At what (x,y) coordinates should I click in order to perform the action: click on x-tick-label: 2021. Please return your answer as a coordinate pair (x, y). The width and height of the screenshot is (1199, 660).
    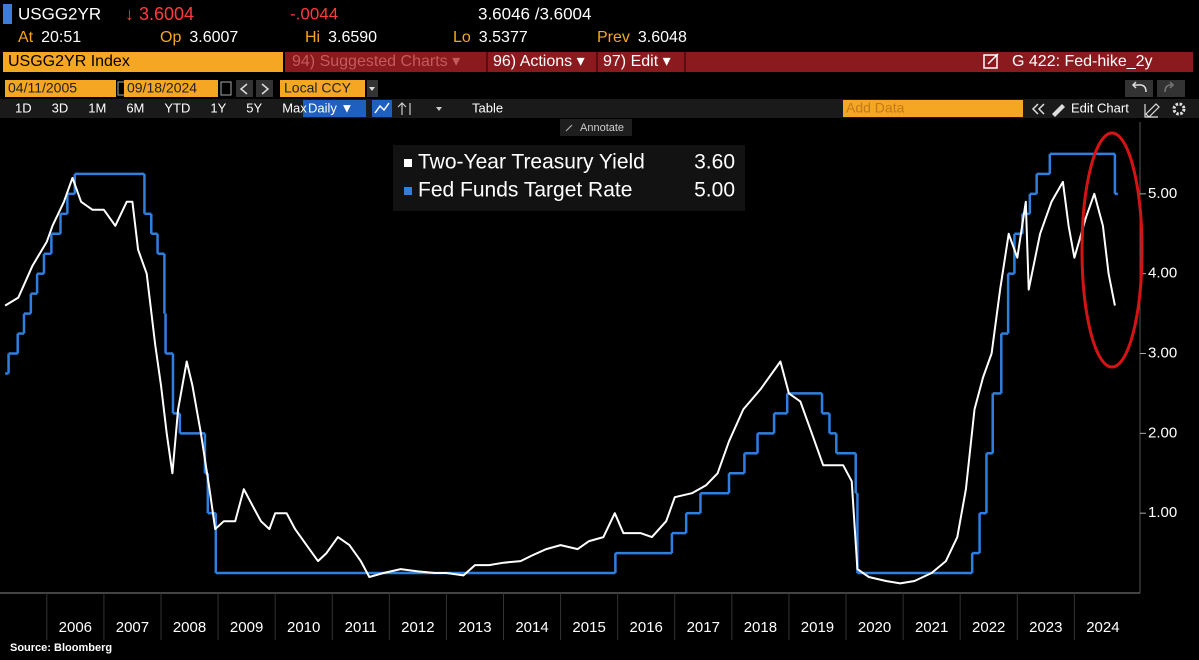
    Looking at the image, I should click on (931, 627).